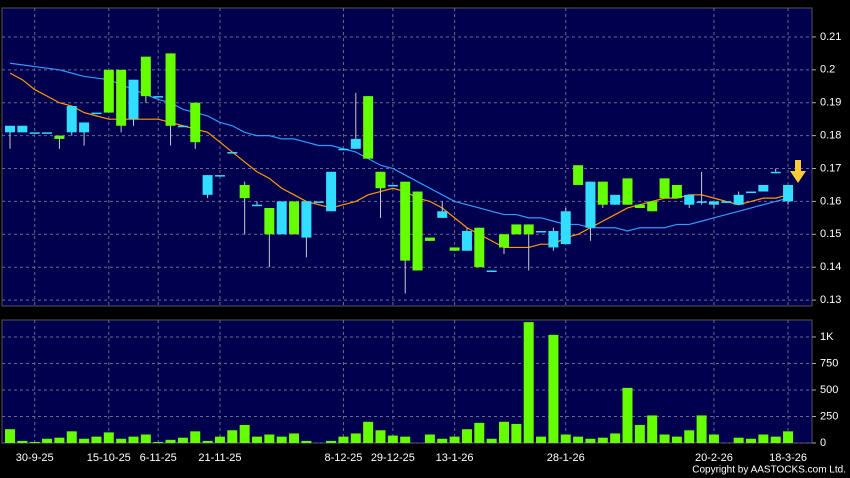  I want to click on arrow-head, so click(798, 177).